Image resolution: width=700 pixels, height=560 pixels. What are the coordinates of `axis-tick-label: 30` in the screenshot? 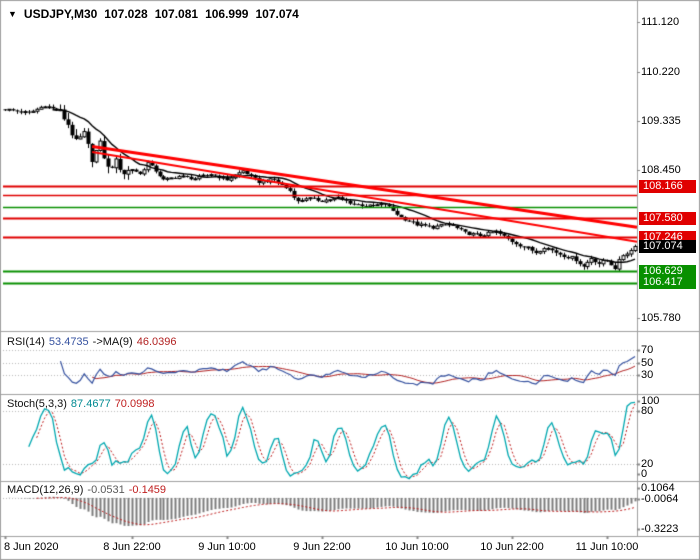 It's located at (647, 375).